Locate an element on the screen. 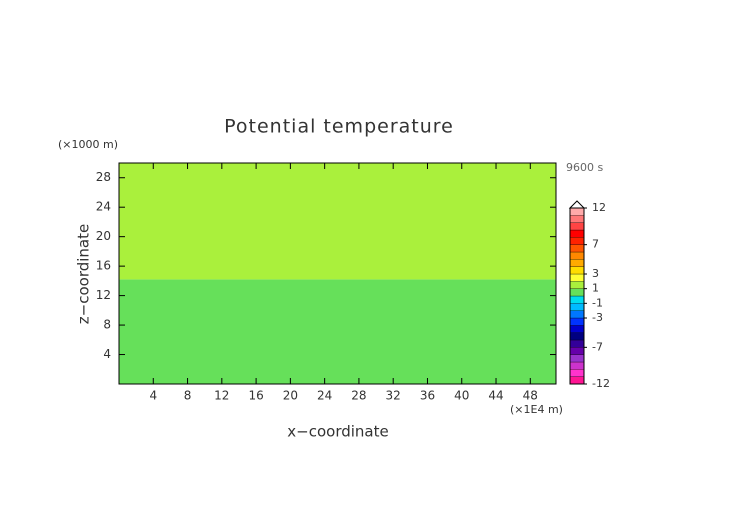  y-unit: (×1000 m) is located at coordinates (88, 144).